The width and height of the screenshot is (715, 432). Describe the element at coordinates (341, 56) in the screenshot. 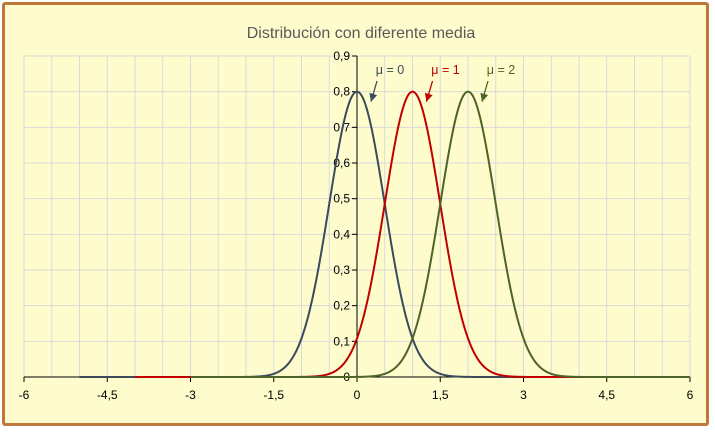

I see `y-tick-label: 0,9` at that location.